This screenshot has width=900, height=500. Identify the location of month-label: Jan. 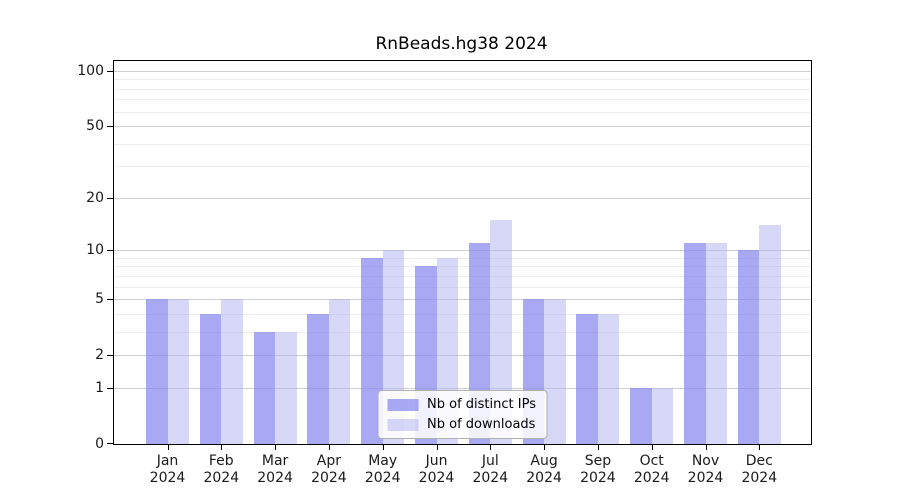
(167, 461).